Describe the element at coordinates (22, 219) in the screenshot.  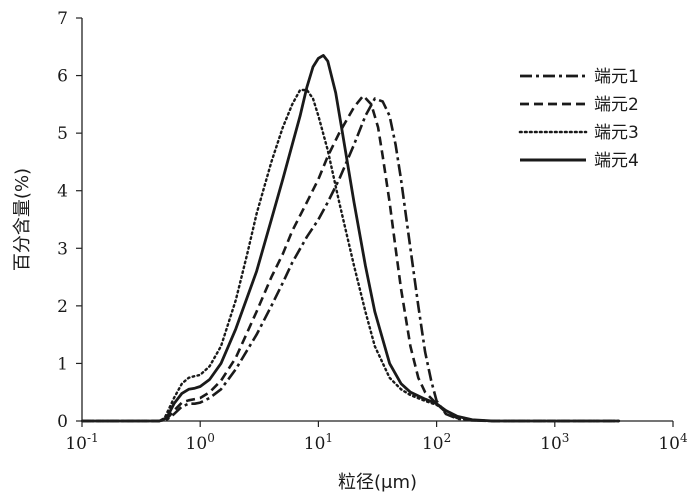
I see `y-axis-title: 百分含量(%)` at that location.